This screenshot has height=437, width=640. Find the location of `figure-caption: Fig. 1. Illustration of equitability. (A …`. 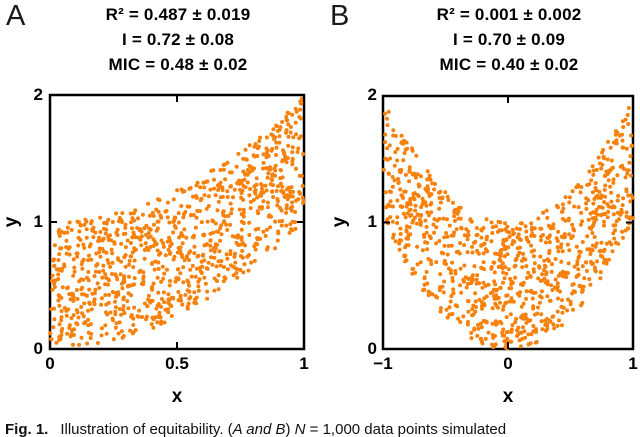

figure-caption: Fig. 1. Illustration of equitability. (A … is located at coordinates (321, 428).